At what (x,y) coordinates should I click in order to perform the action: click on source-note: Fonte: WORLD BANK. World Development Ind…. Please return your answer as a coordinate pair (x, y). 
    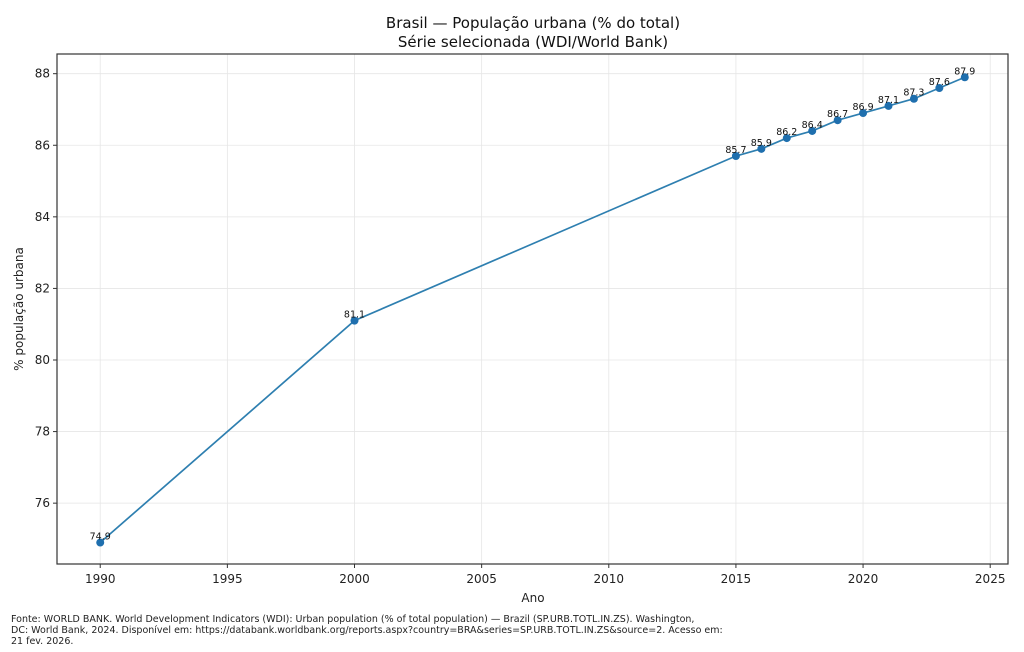
    Looking at the image, I should click on (367, 630).